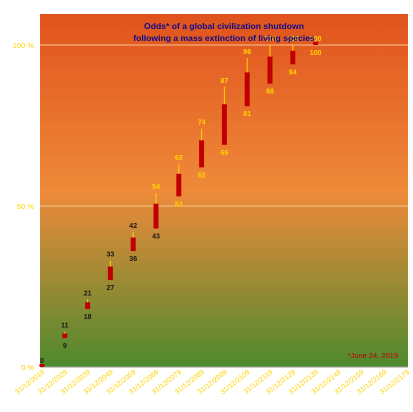 The width and height of the screenshot is (413, 412). What do you see at coordinates (42, 361) in the screenshot?
I see `data-label-high: 0` at bounding box center [42, 361].